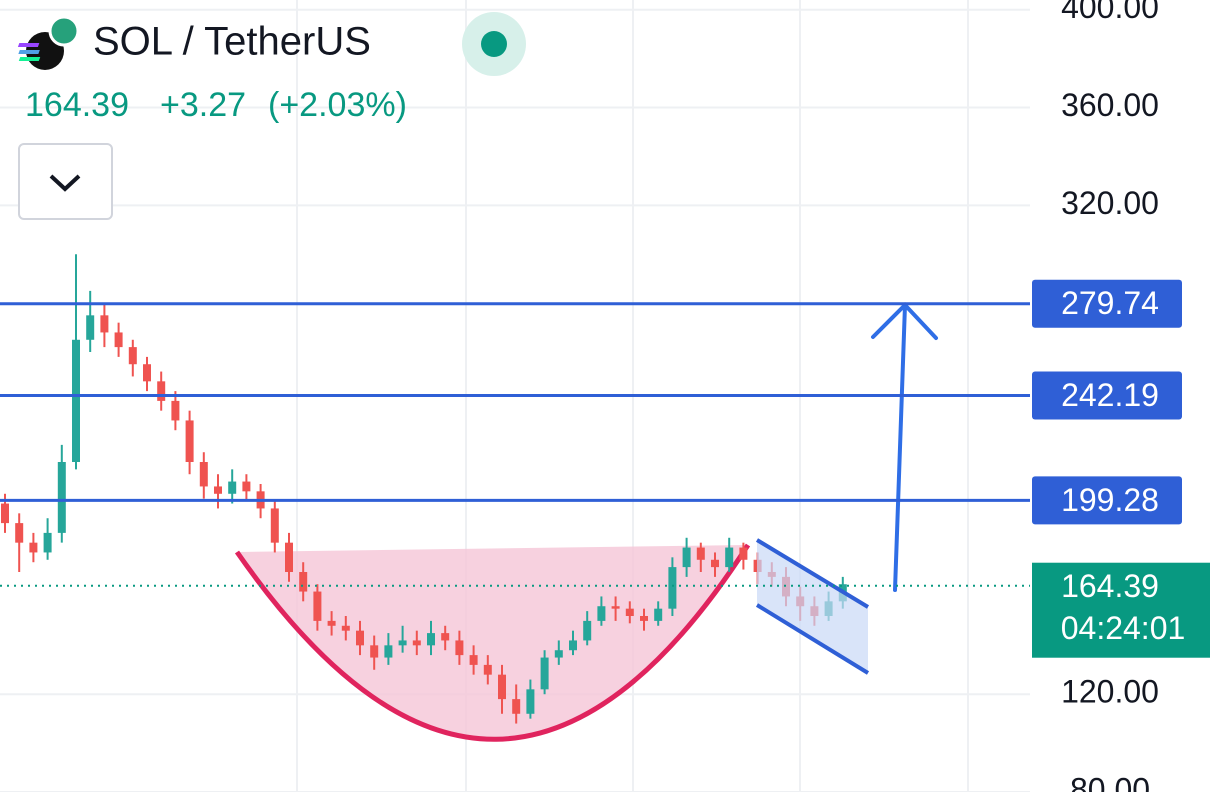 This screenshot has height=792, width=1220. What do you see at coordinates (1110, 395) in the screenshot?
I see `price-label: 242.19` at bounding box center [1110, 395].